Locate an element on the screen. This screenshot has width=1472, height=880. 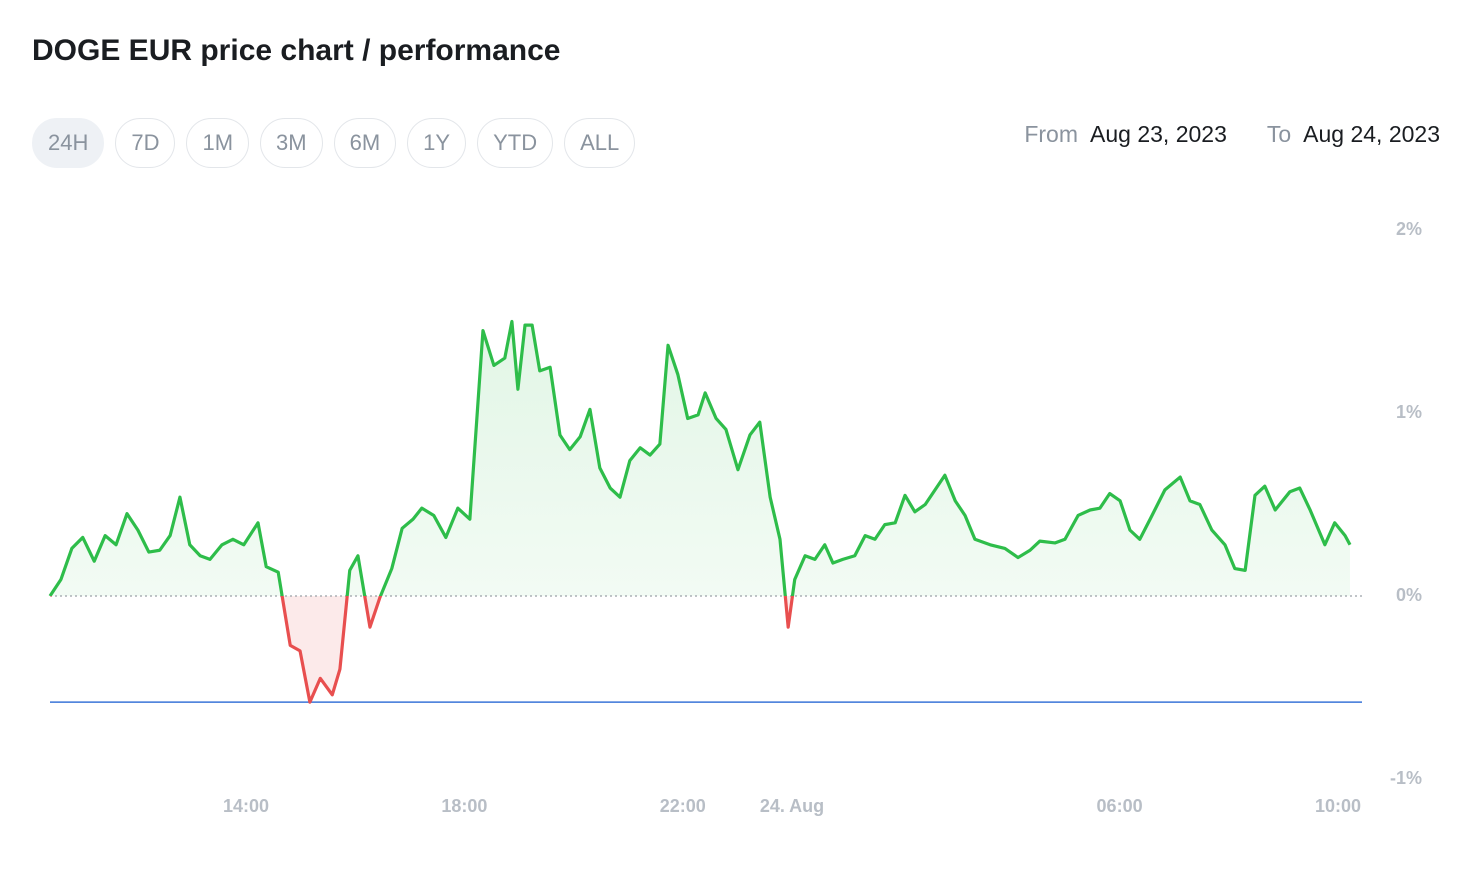
y-tick-label: 0% is located at coordinates (1409, 595).